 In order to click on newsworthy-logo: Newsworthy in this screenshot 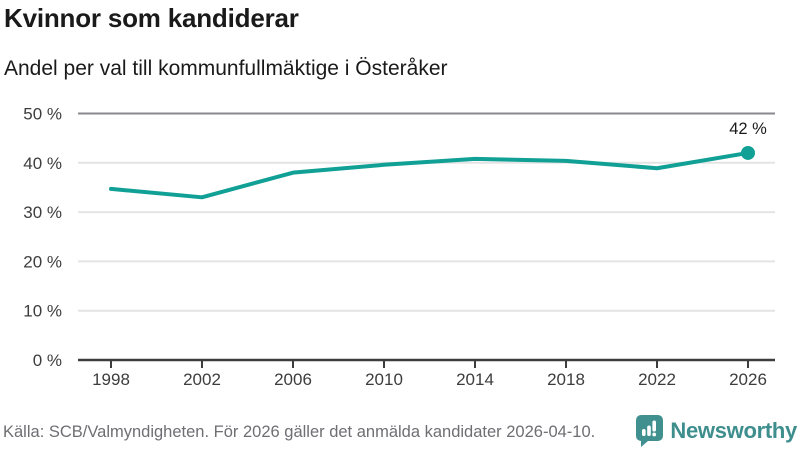, I will do `click(715, 430)`.